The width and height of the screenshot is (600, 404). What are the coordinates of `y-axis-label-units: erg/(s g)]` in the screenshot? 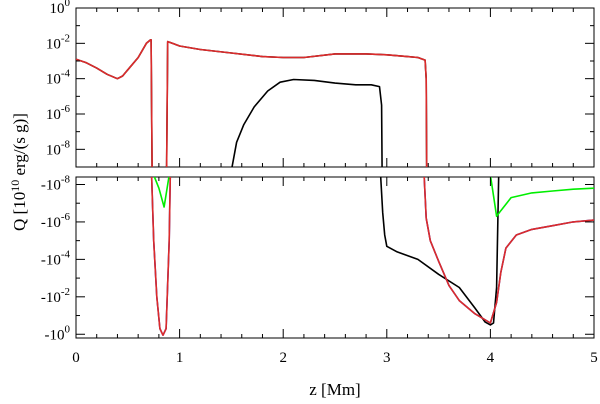 It's located at (19, 146).